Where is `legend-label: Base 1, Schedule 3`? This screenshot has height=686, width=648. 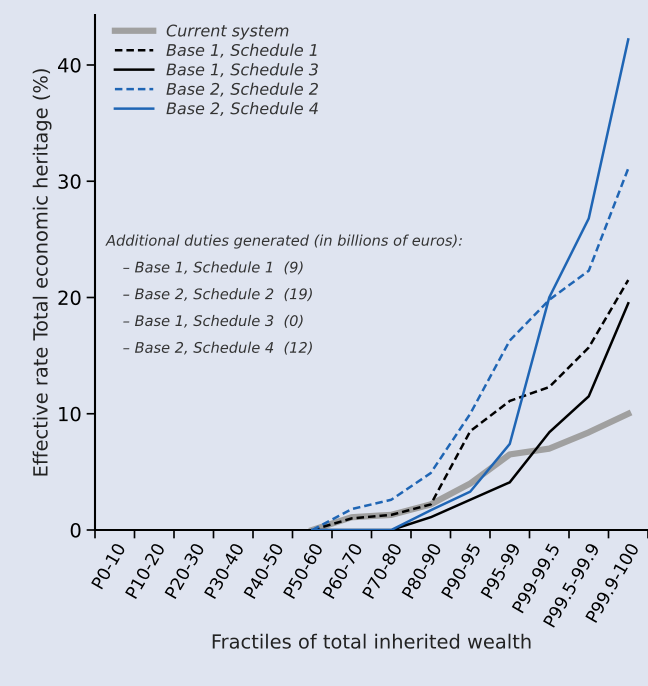
legend-label: Base 1, Schedule 3 is located at coordinates (242, 70).